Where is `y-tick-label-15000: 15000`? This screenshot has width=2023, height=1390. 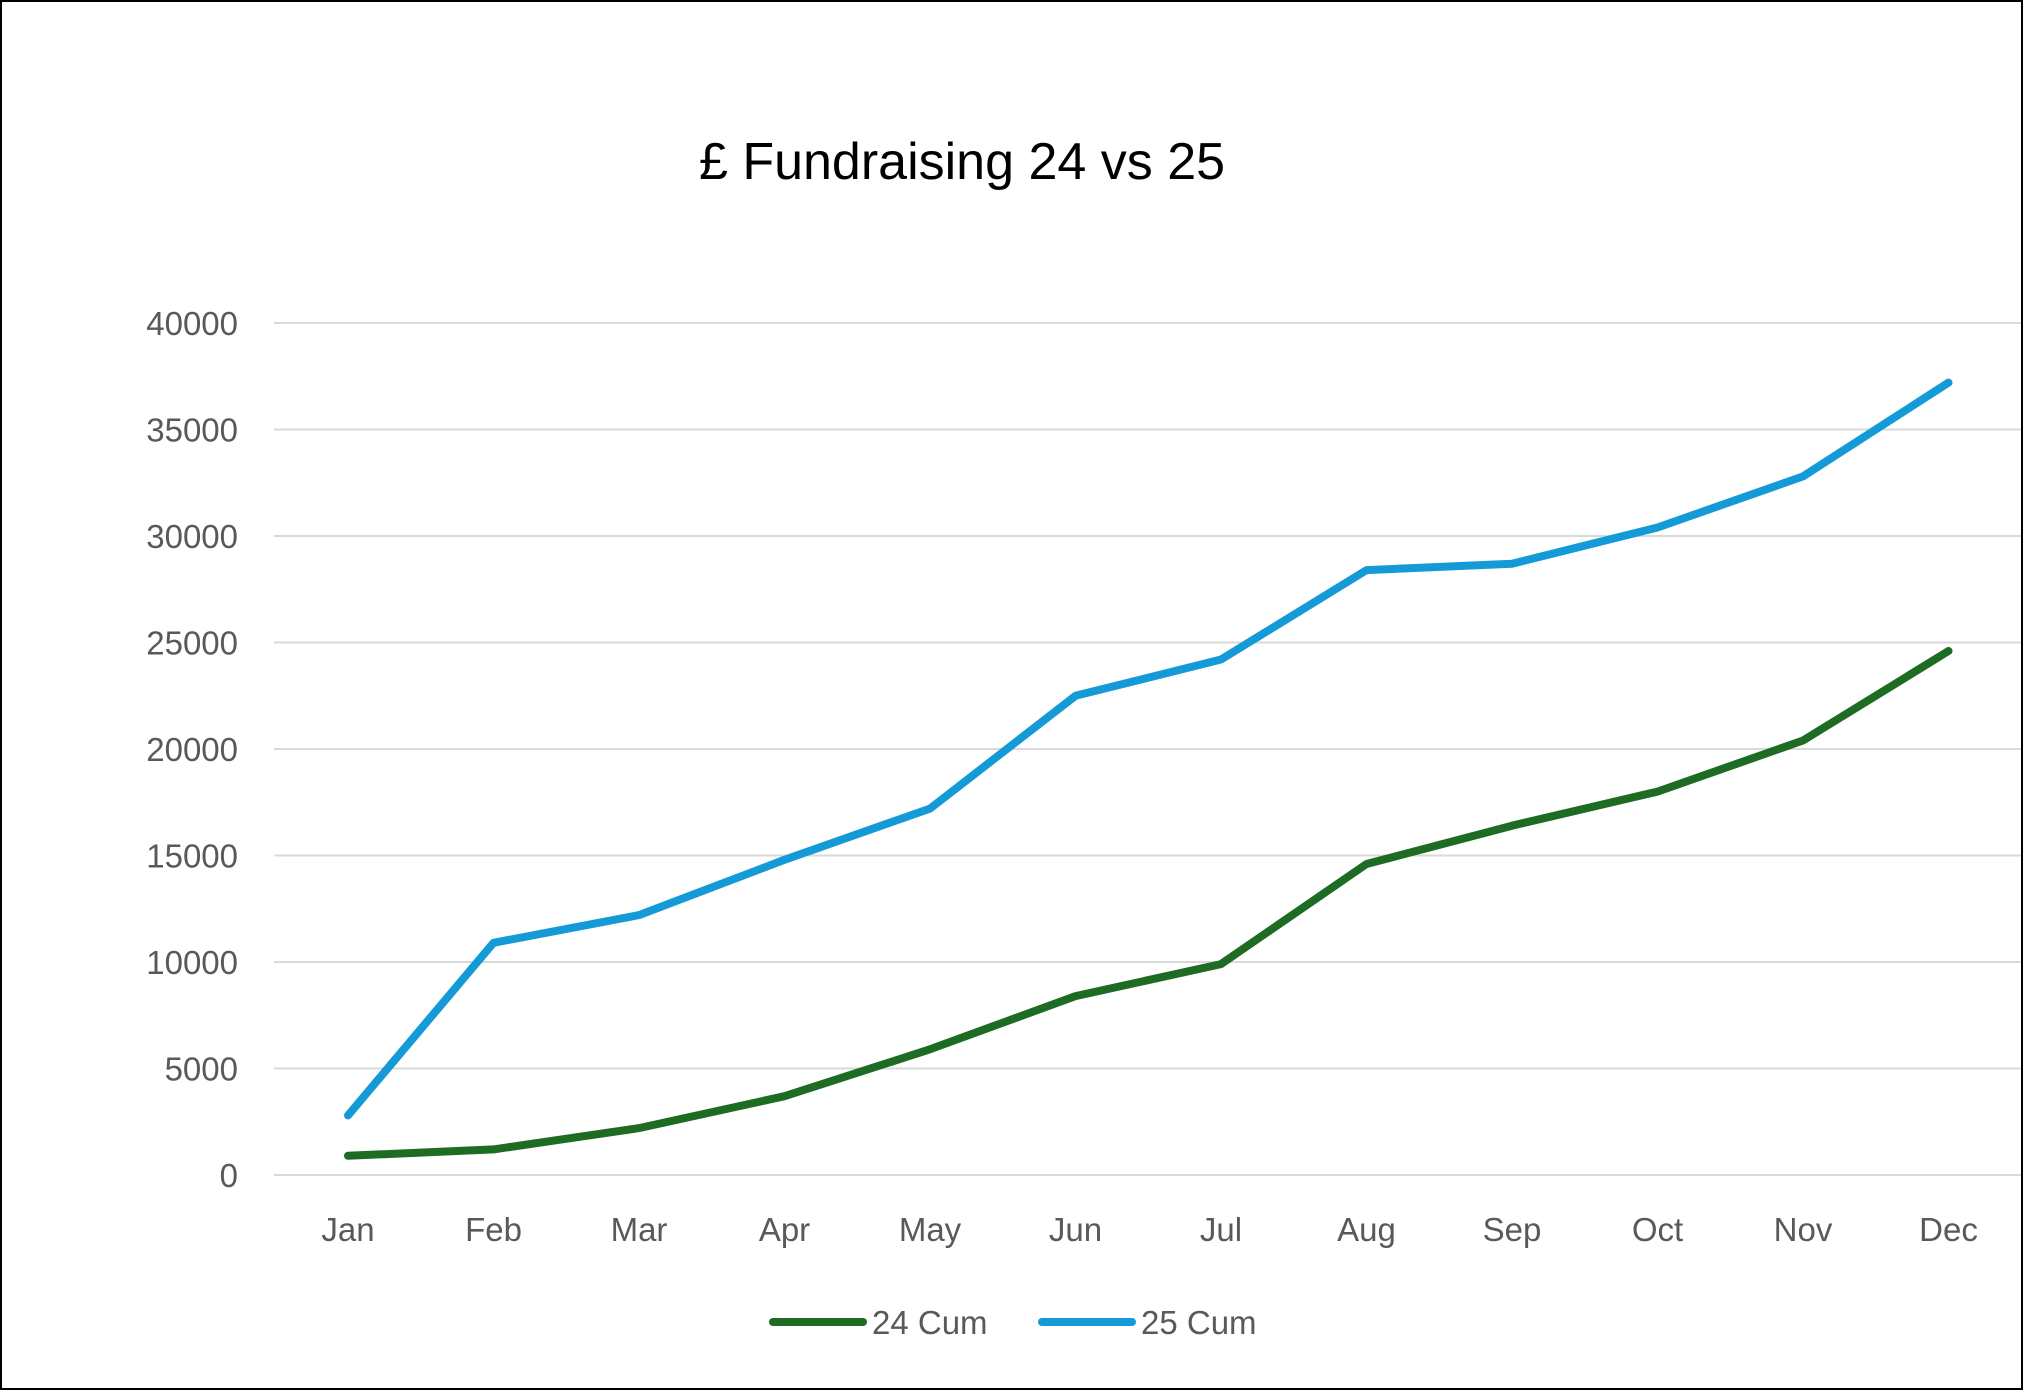
y-tick-label-15000: 15000 is located at coordinates (192, 856).